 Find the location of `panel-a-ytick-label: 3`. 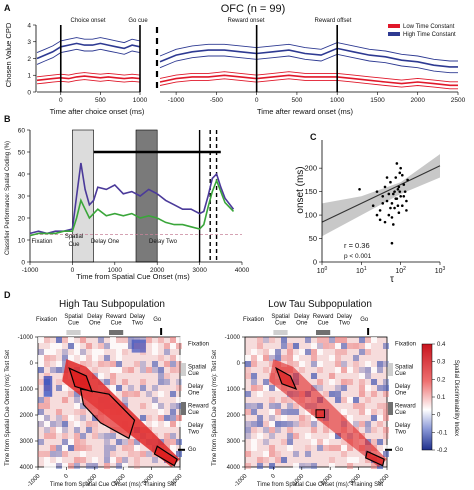

panel-a-ytick-label: 3 is located at coordinates (29, 42).